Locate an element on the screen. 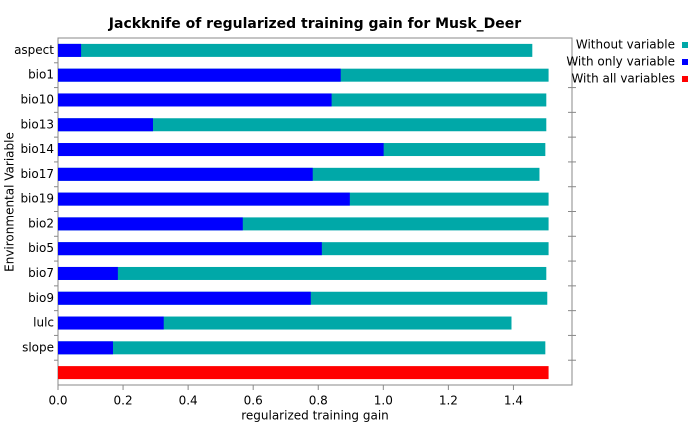 Image resolution: width=700 pixels, height=426 pixels. y-tick-label: bio13 is located at coordinates (37, 124).